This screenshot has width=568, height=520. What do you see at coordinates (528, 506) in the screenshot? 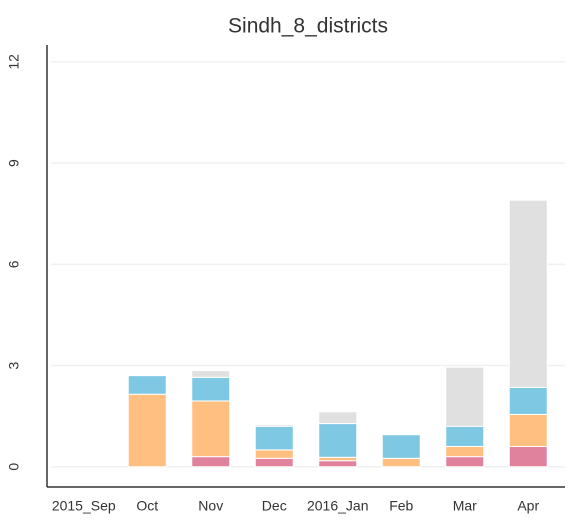
I see `x-tick-label: Apr` at bounding box center [528, 506].